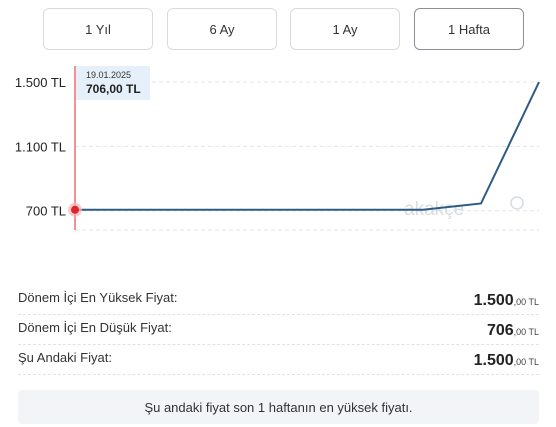 This screenshot has height=427, width=556. I want to click on stat-value: 706,00 TL, so click(513, 331).